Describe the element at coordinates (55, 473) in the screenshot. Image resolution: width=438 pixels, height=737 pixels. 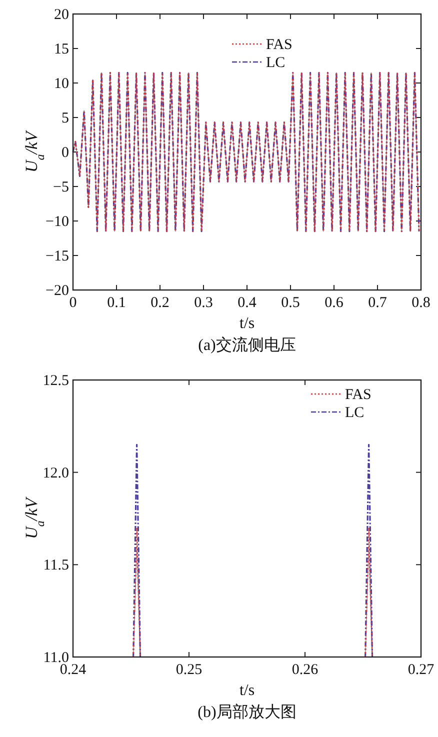
I see `y-tick-label: 12.0` at that location.